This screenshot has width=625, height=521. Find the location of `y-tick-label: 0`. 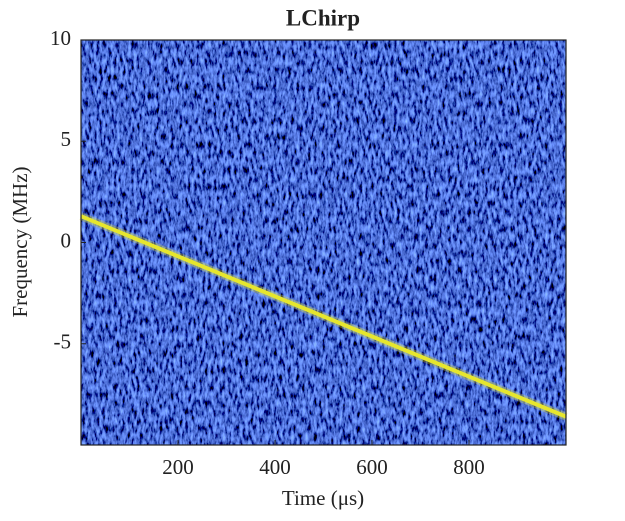

y-tick-label: 0 is located at coordinates (66, 240).